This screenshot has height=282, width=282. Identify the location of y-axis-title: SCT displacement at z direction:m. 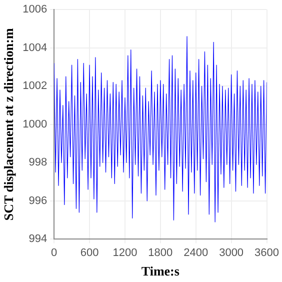
(8, 124).